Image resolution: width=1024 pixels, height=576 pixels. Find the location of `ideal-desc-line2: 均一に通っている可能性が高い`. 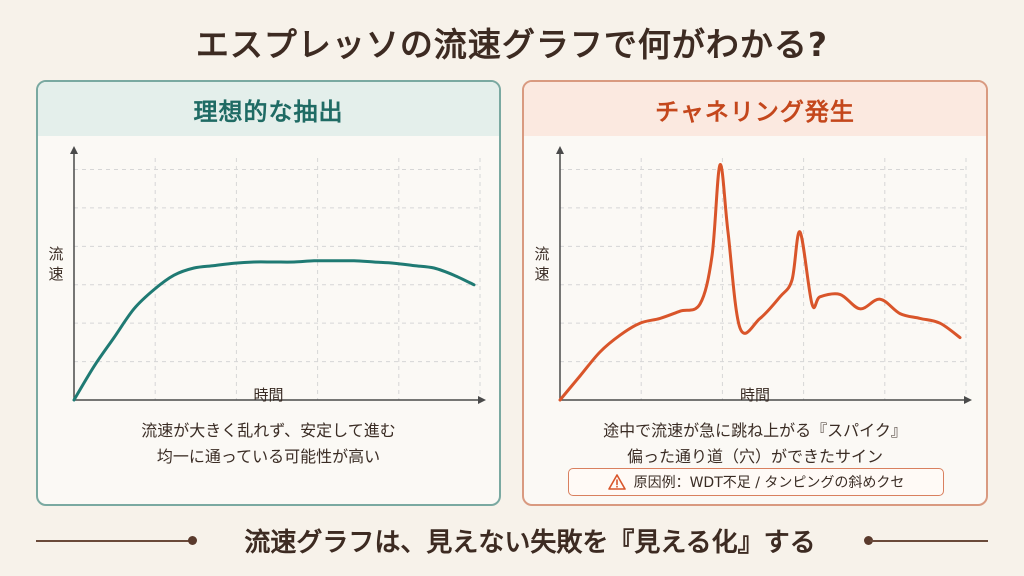

ideal-desc-line2: 均一に通っている可能性が高い is located at coordinates (268, 456).